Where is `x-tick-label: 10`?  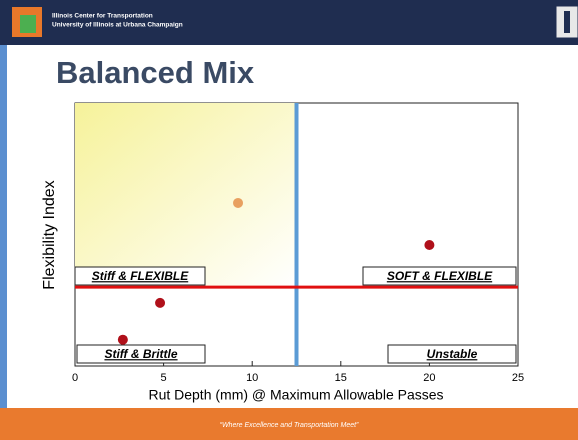
x-tick-label: 10 is located at coordinates (252, 378).